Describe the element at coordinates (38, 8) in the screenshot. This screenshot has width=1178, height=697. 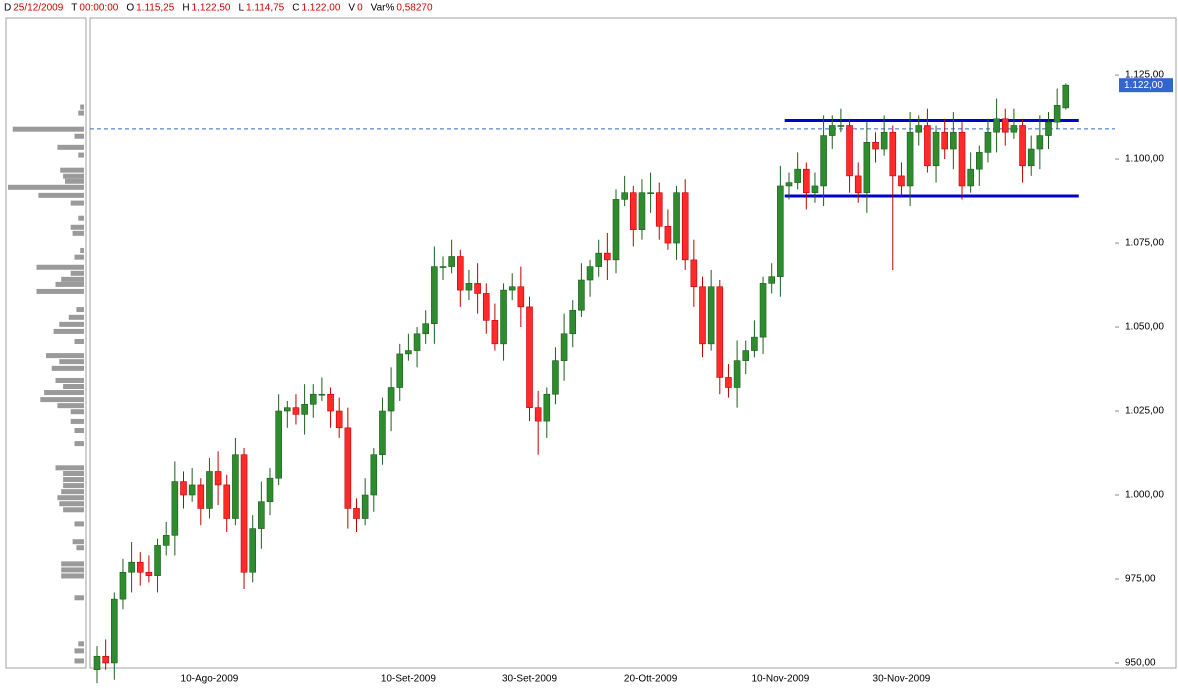
I see `header-value: 25/12/2009` at that location.